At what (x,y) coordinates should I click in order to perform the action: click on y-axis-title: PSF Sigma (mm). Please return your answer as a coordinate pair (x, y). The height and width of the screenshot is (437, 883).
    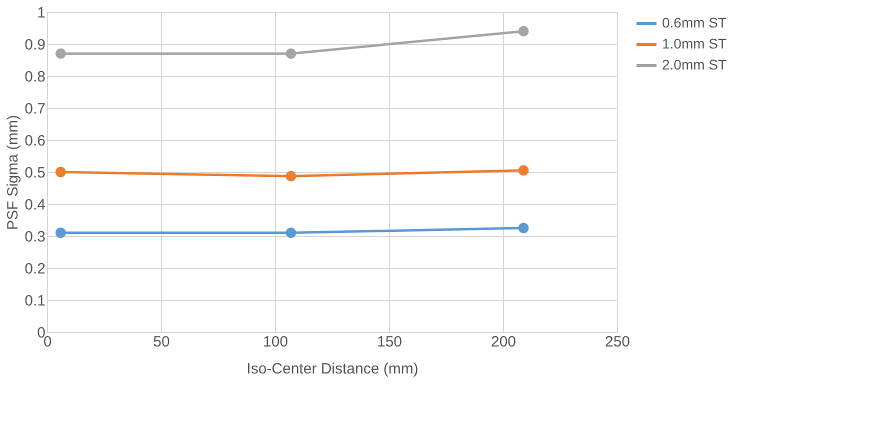
    Looking at the image, I should click on (13, 172).